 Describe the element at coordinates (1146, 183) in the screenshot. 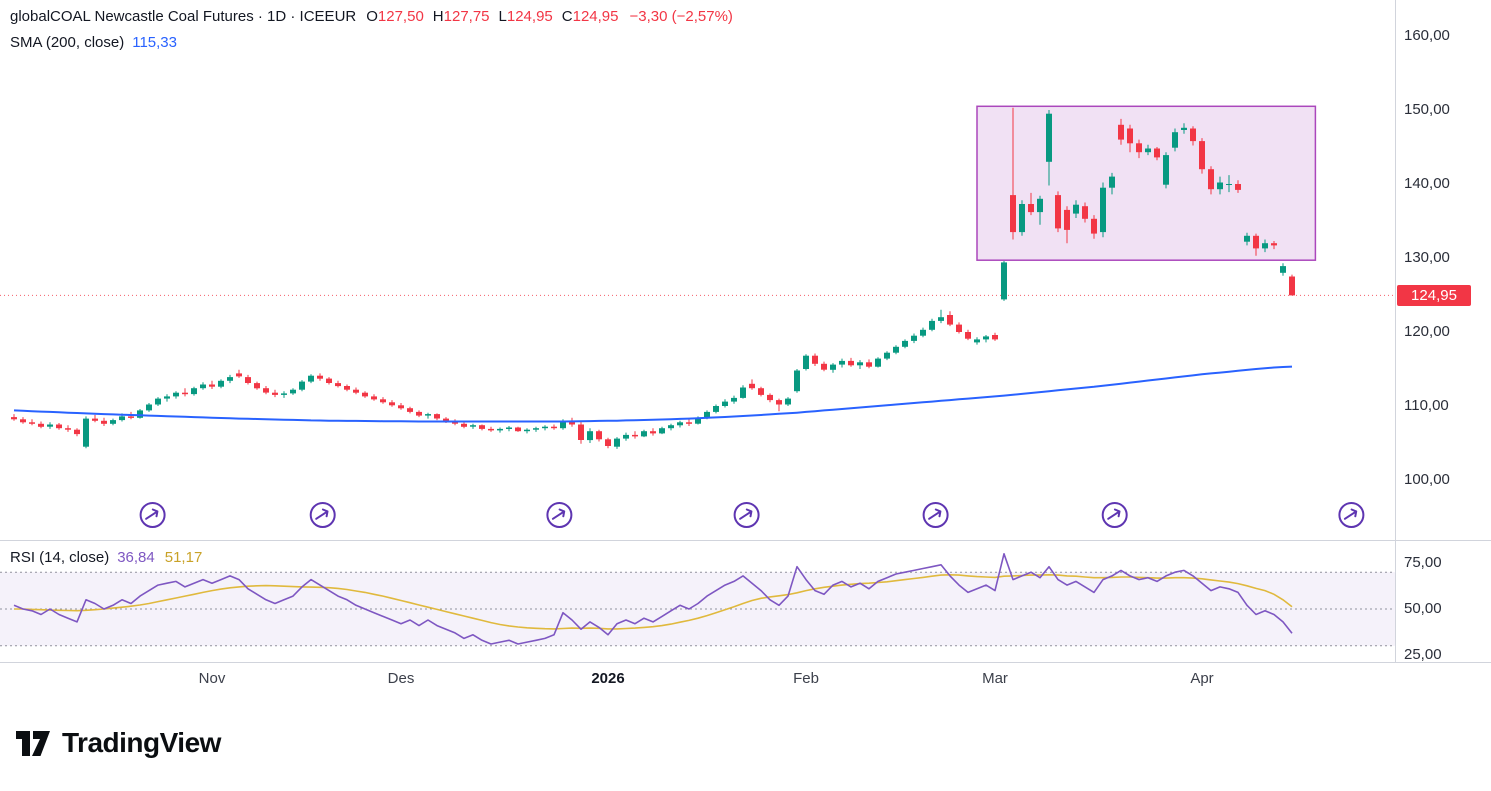

I see `highlight-rectangle` at that location.